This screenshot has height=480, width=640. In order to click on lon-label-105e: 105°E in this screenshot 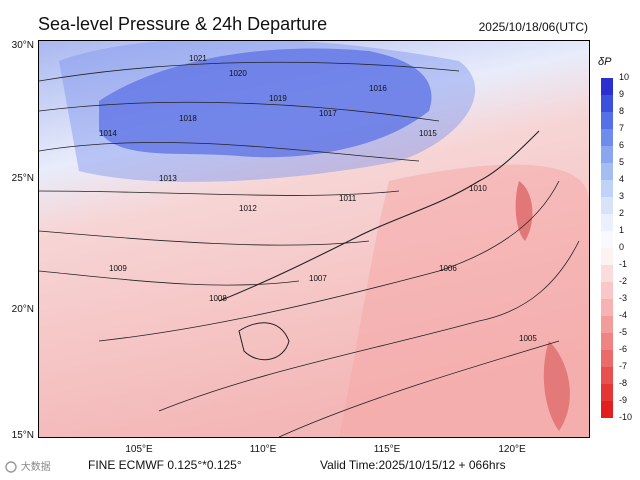, I will do `click(139, 449)`.